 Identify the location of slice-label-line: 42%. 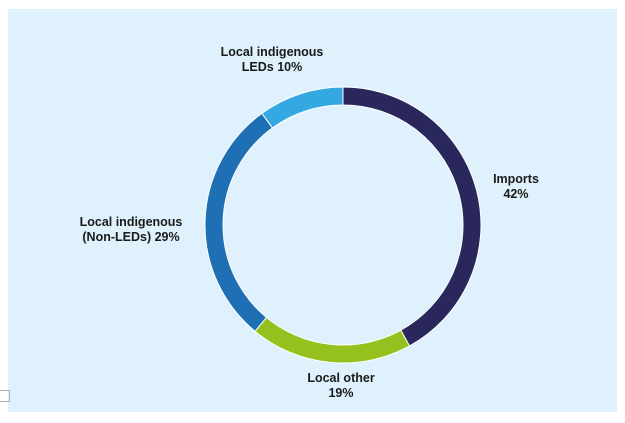
(515, 194).